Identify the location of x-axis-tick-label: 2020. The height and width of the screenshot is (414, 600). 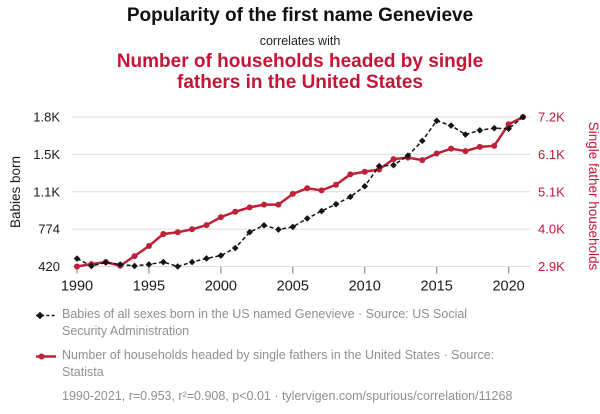
(508, 287).